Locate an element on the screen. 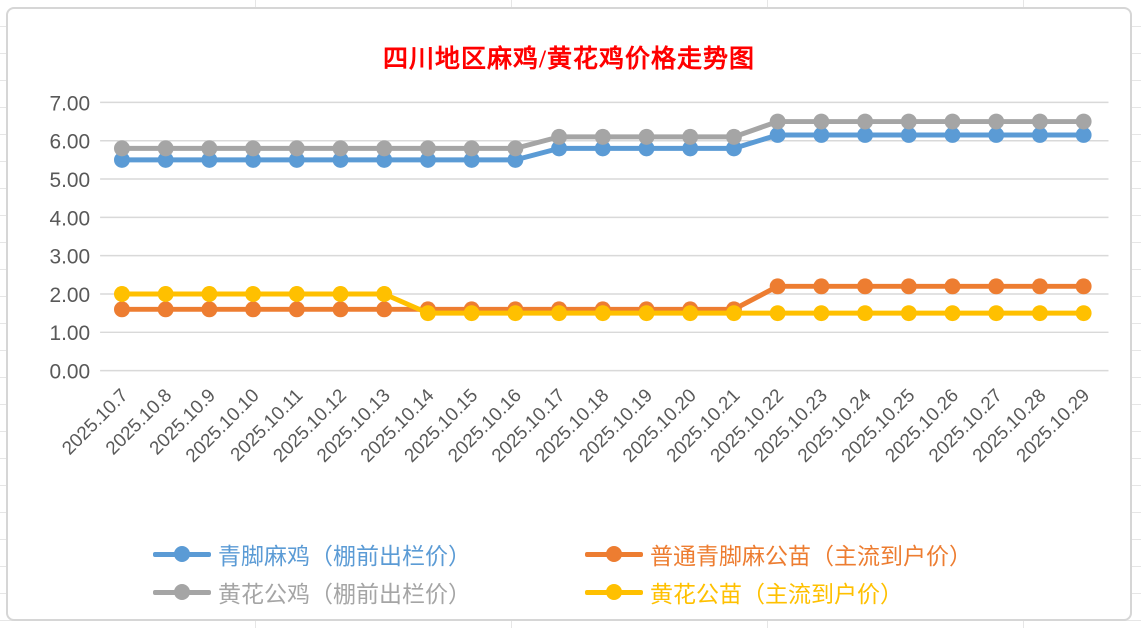 The image size is (1141, 628). legend-item-2: 黄花公鸡（棚前出栏价） is located at coordinates (369, 592).